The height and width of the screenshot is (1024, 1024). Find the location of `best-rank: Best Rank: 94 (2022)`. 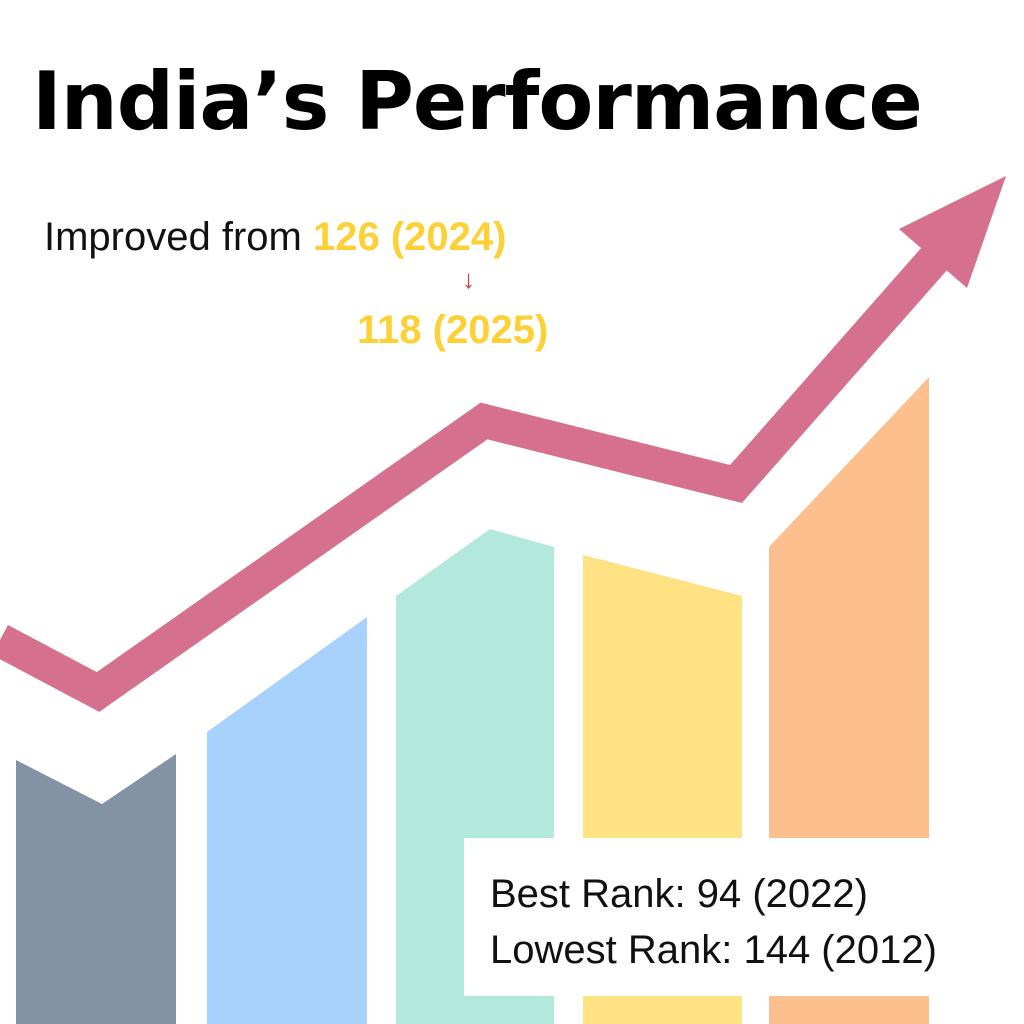

best-rank: Best Rank: 94 (2022) is located at coordinates (679, 894).